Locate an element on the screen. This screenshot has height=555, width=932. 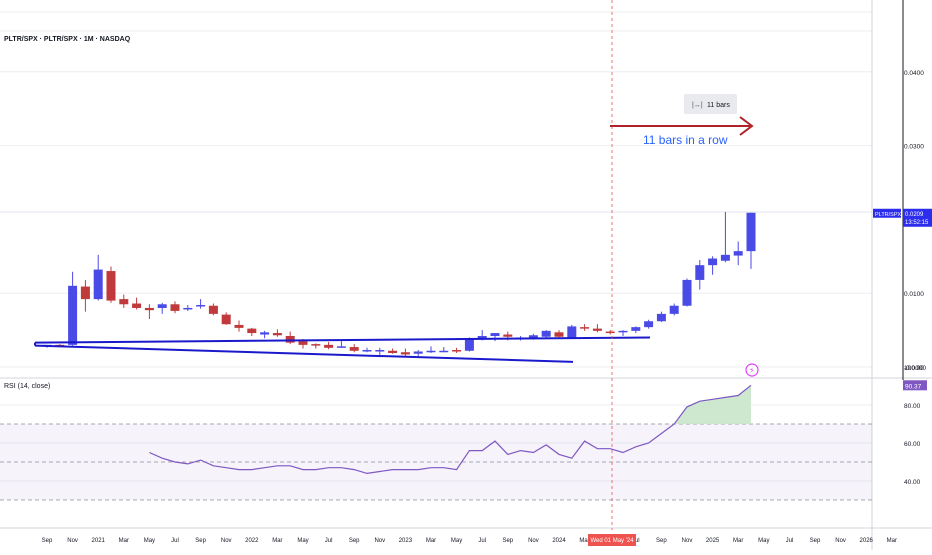
bars-in-a-row-text: 11 bars in a row is located at coordinates (685, 140).